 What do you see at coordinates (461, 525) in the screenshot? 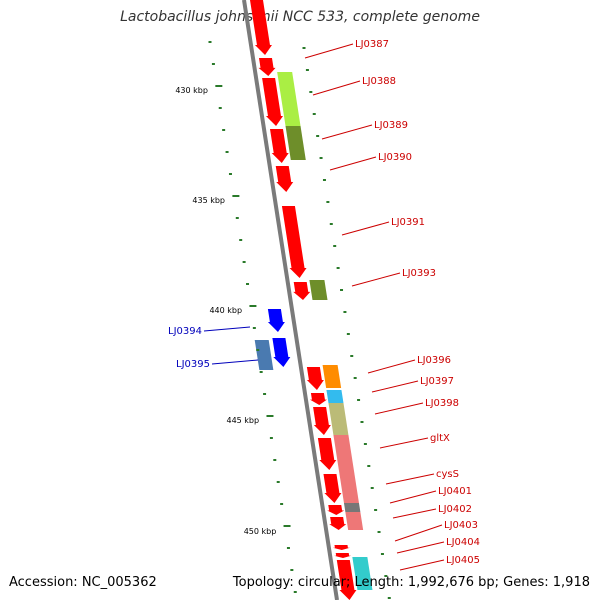
I see `gene-label-lj0403: LJ0403` at bounding box center [461, 525].